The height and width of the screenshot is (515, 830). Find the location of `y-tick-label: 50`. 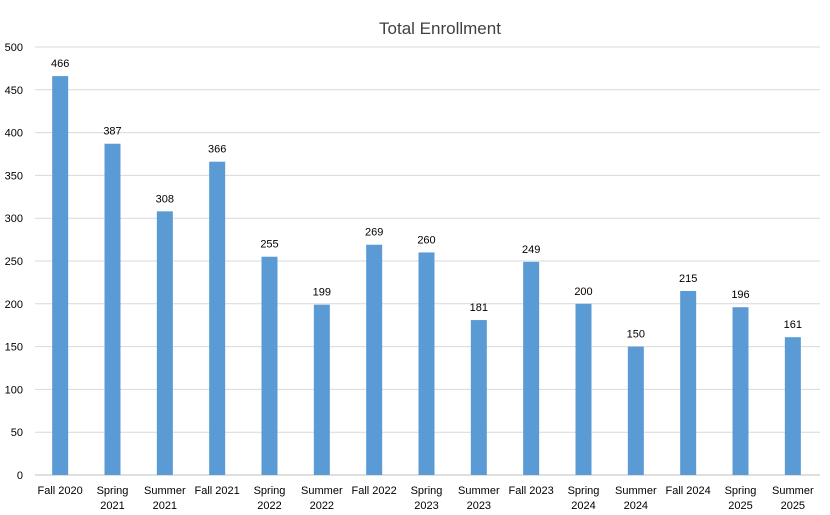

y-tick-label: 50 is located at coordinates (17, 433).